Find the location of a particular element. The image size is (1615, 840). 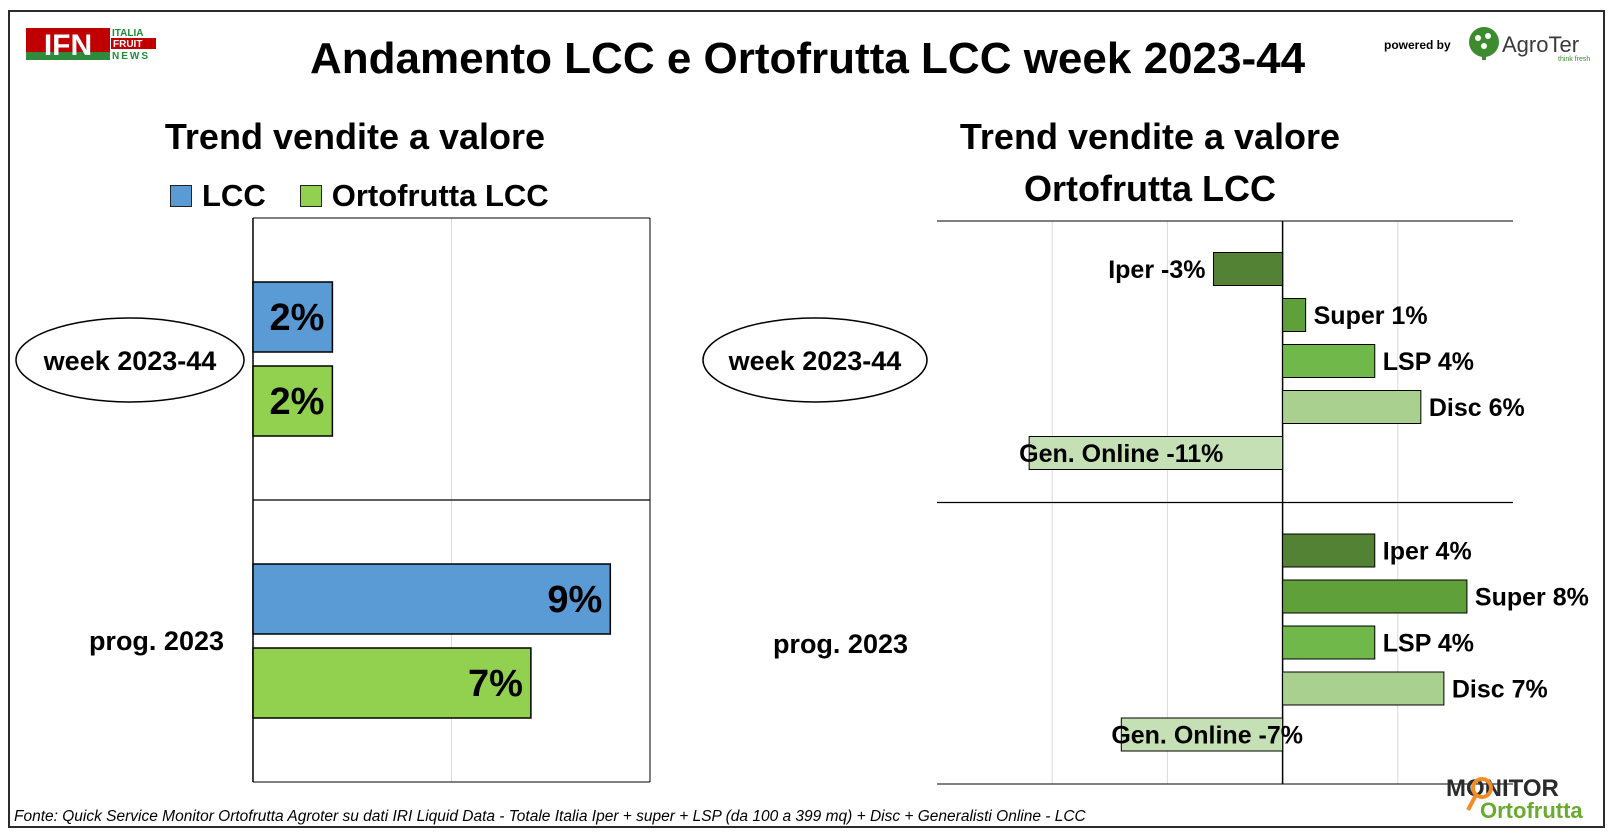

legend-swatch-ortofrutta is located at coordinates (310, 196).